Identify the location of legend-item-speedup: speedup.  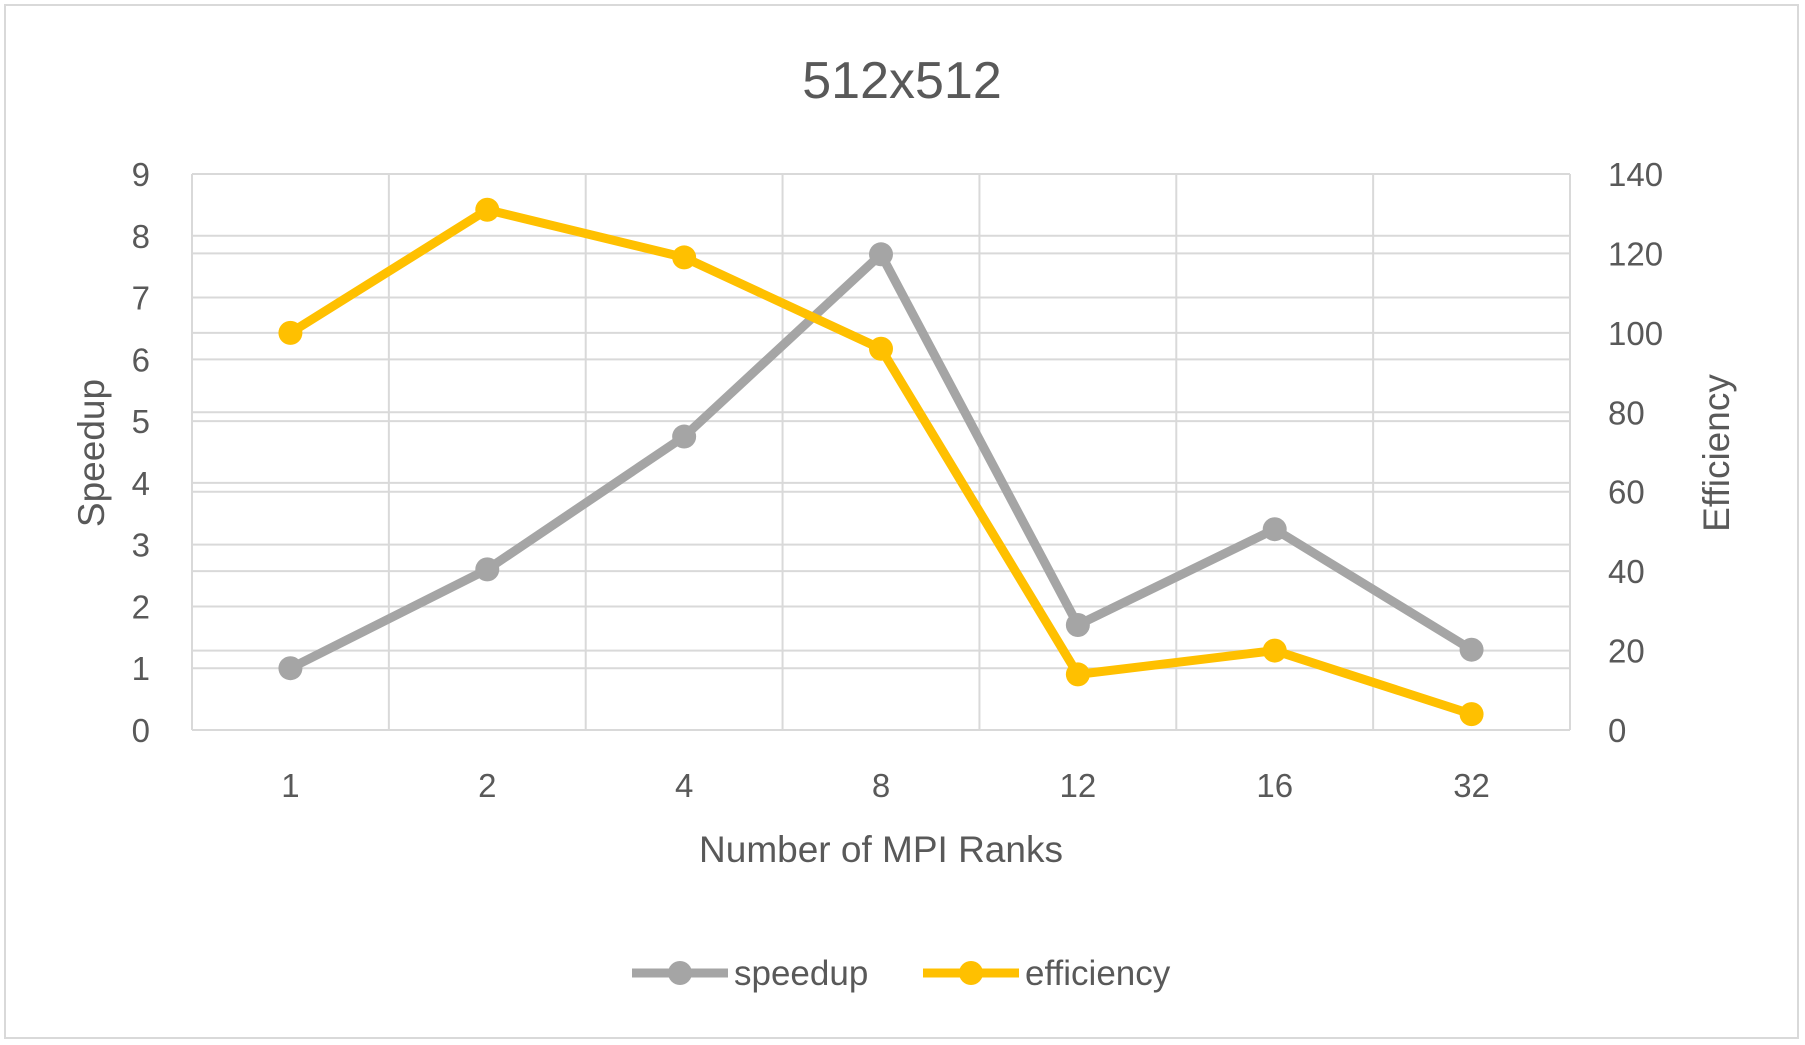
(750, 973).